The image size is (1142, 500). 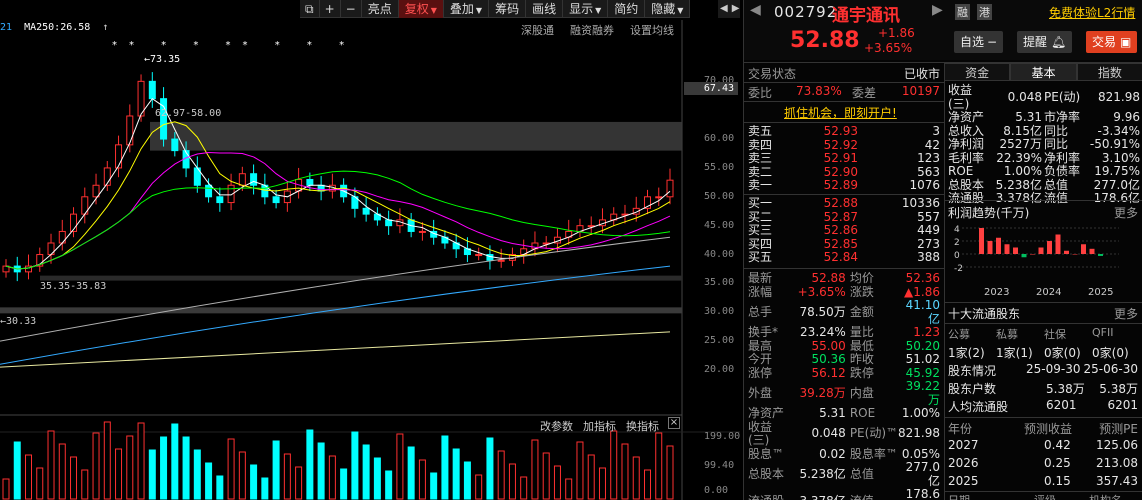 I want to click on volume-axis-label: 199.00, so click(x=722, y=436).